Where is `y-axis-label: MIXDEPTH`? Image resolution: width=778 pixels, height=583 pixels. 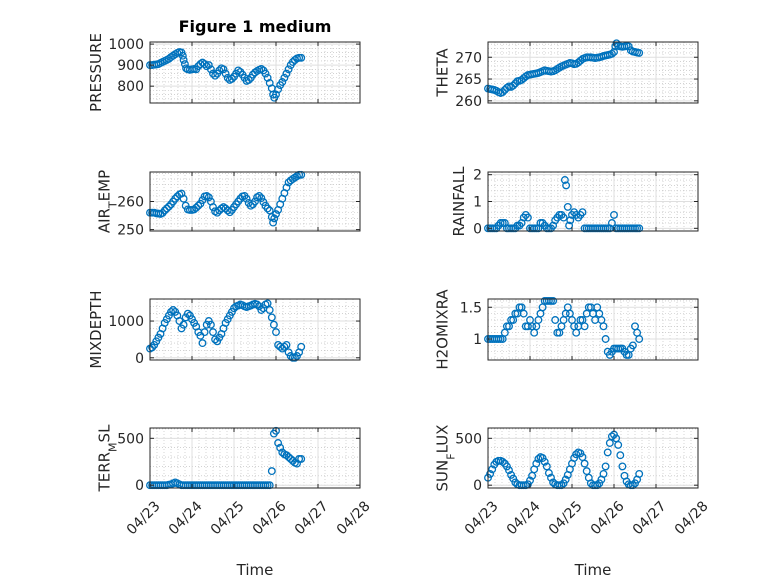 y-axis-label: MIXDEPTH is located at coordinates (96, 329).